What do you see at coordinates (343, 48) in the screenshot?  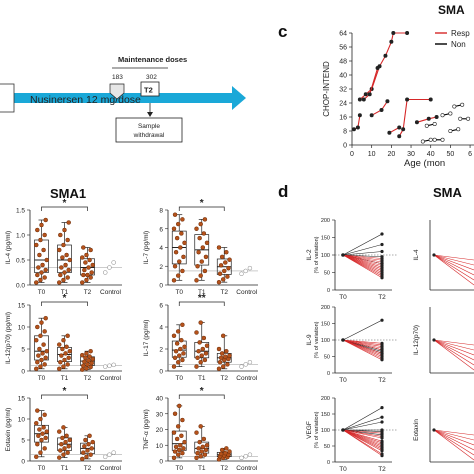 I see `c-y-tick-label: 56` at bounding box center [343, 48].